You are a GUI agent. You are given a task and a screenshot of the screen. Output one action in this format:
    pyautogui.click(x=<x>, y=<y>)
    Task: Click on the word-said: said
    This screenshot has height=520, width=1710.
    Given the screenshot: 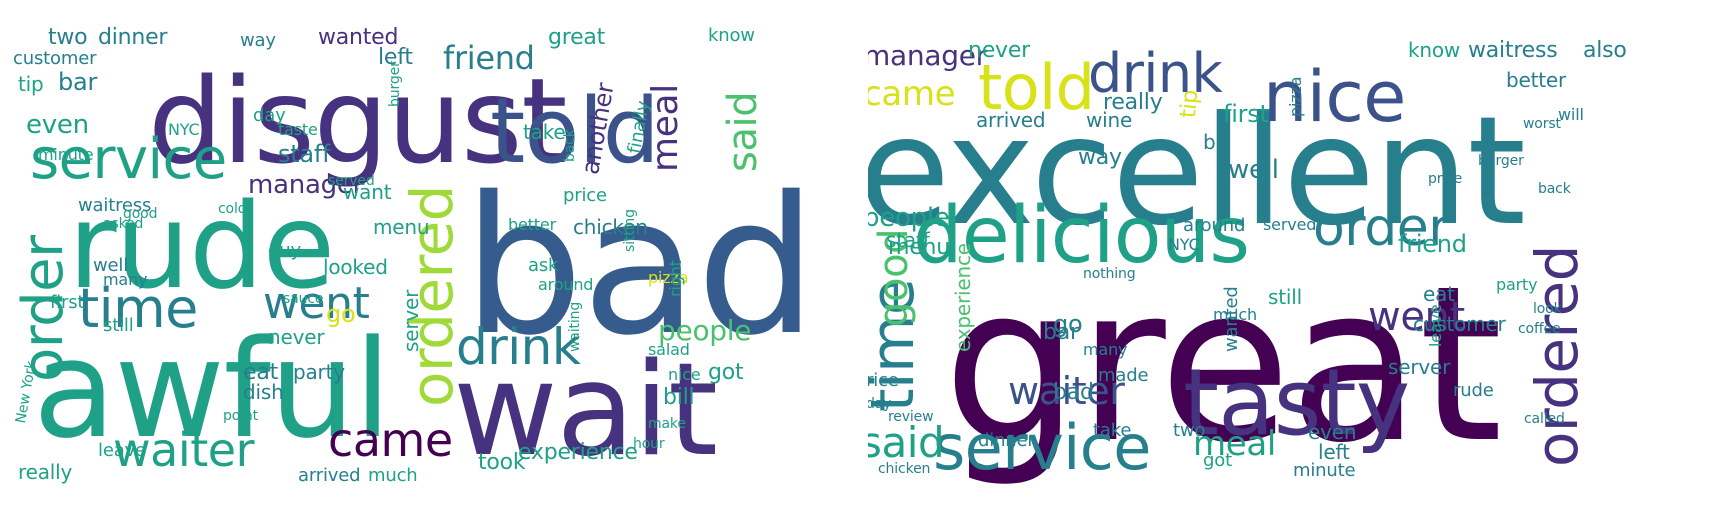 What is the action you would take?
    pyautogui.click(x=743, y=131)
    